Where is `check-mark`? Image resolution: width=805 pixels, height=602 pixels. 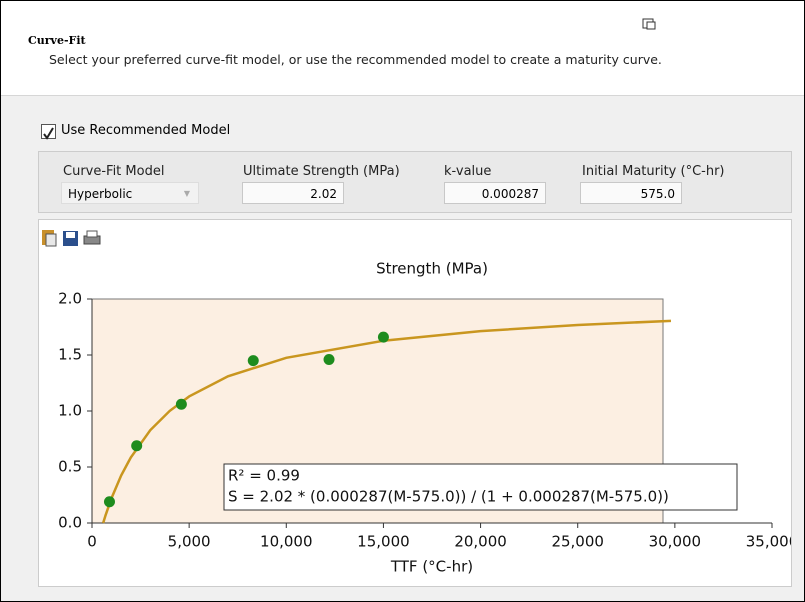 check-mark is located at coordinates (48, 133).